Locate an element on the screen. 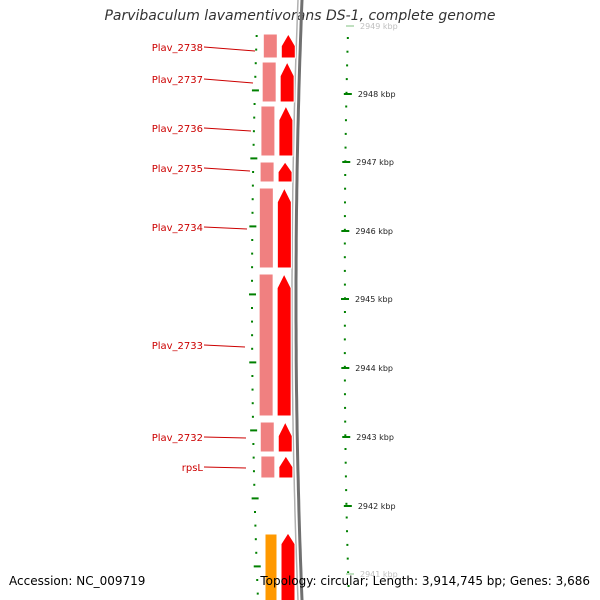 Image resolution: width=600 pixels, height=600 pixels. kbp-tick-label: 2944 kbp is located at coordinates (374, 368).